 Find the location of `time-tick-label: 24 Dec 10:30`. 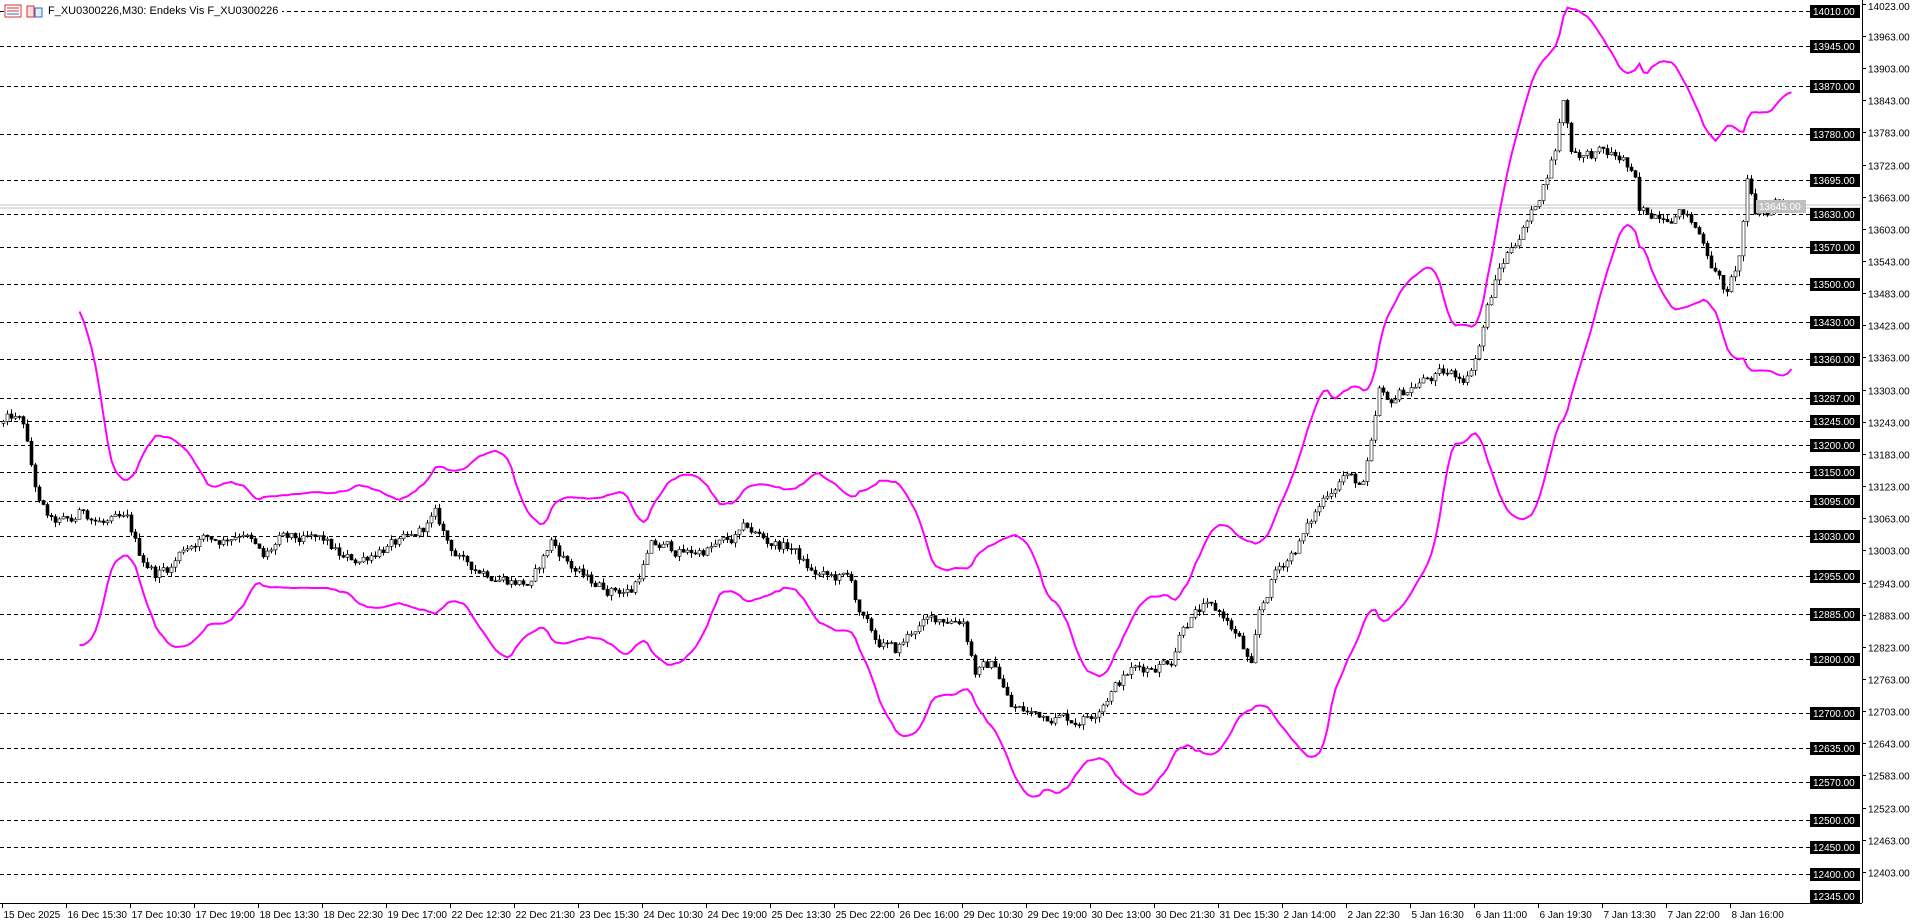

time-tick-label: 24 Dec 10:30 is located at coordinates (674, 915).